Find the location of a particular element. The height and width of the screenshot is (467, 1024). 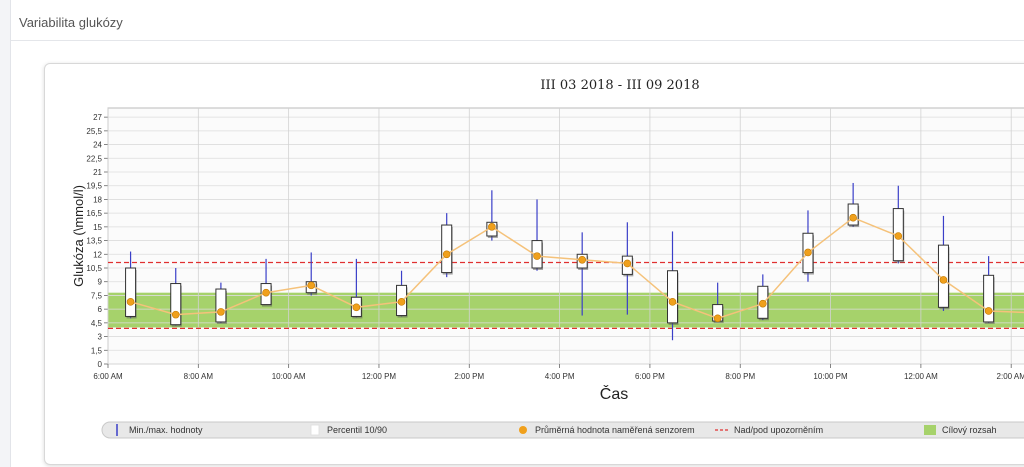

legend-label: Cílový rozsah is located at coordinates (969, 430).